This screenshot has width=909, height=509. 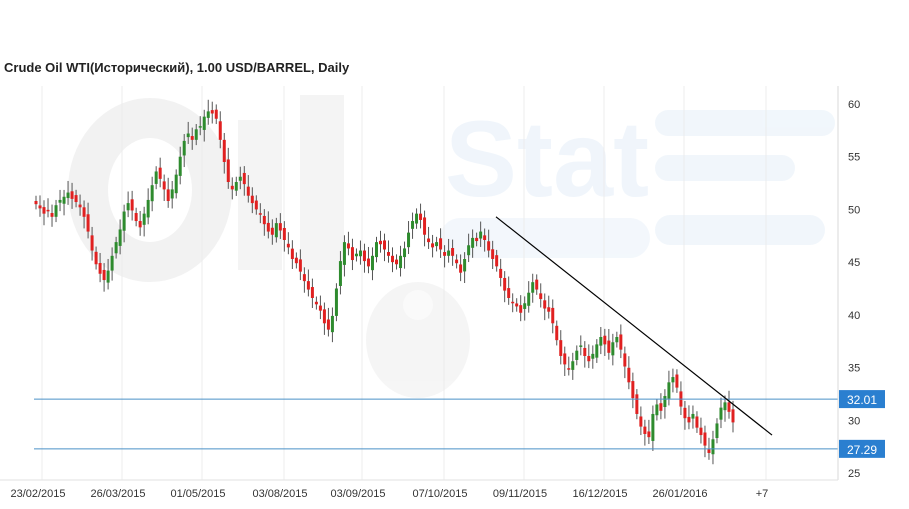 I want to click on y-tick-label: 30, so click(x=854, y=421).